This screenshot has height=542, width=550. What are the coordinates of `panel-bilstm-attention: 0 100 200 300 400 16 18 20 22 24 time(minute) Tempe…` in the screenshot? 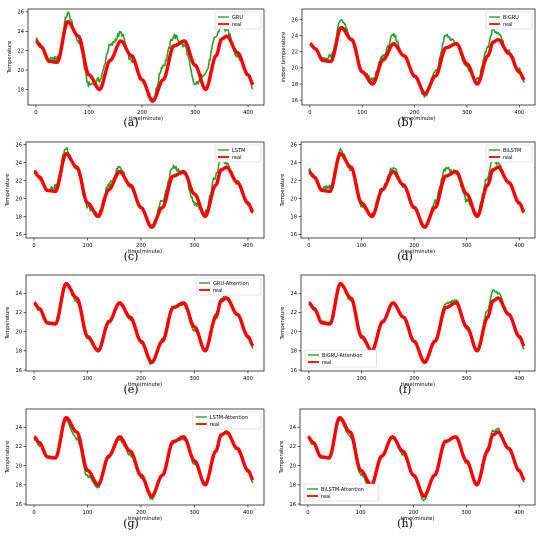 It's located at (407, 469).